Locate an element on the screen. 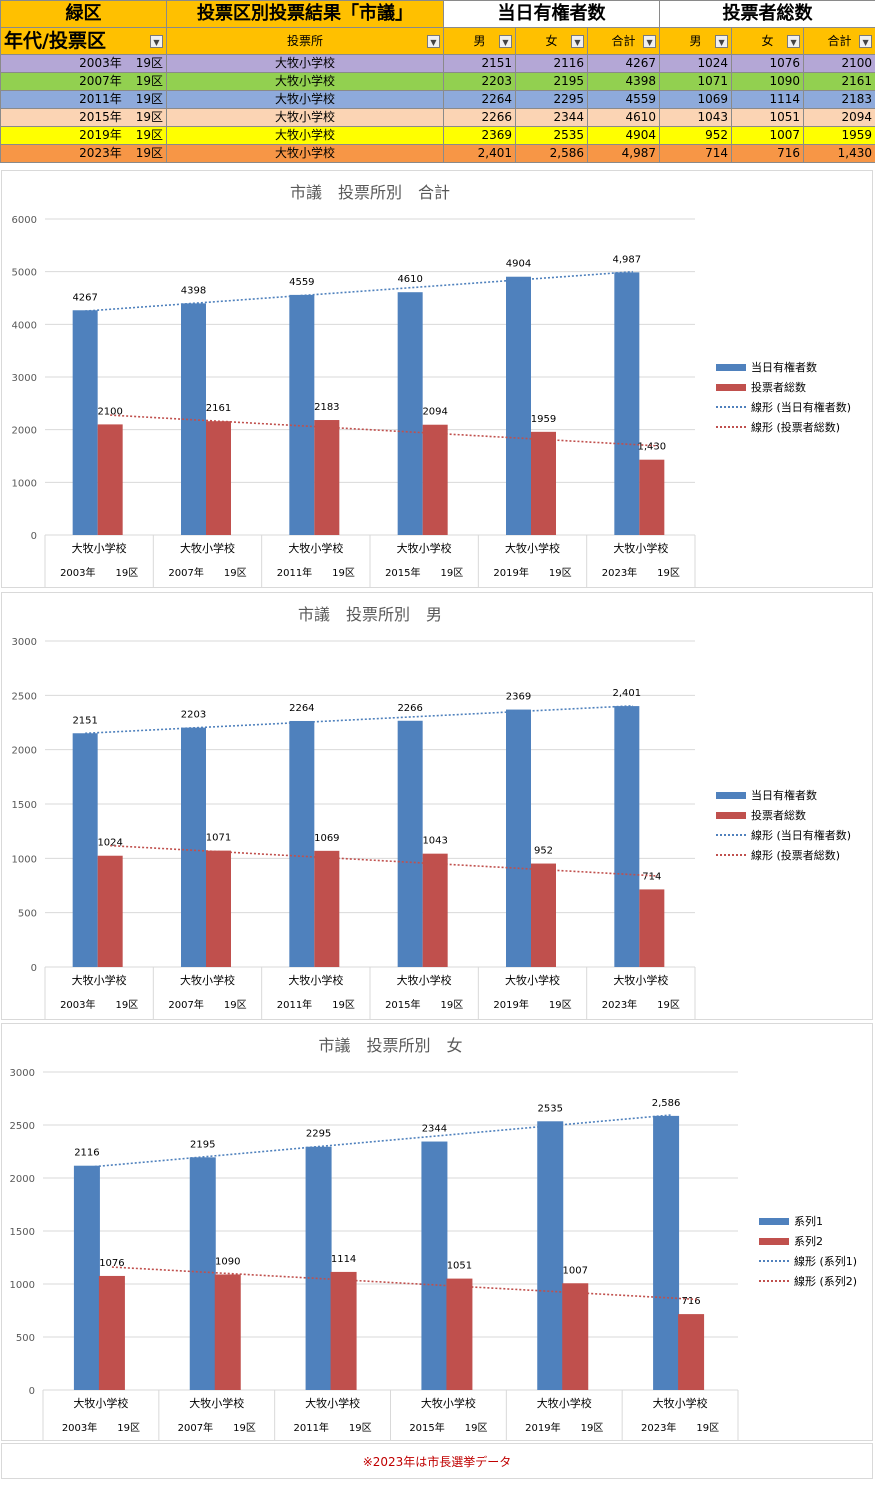  data-label: 1043 is located at coordinates (434, 841).